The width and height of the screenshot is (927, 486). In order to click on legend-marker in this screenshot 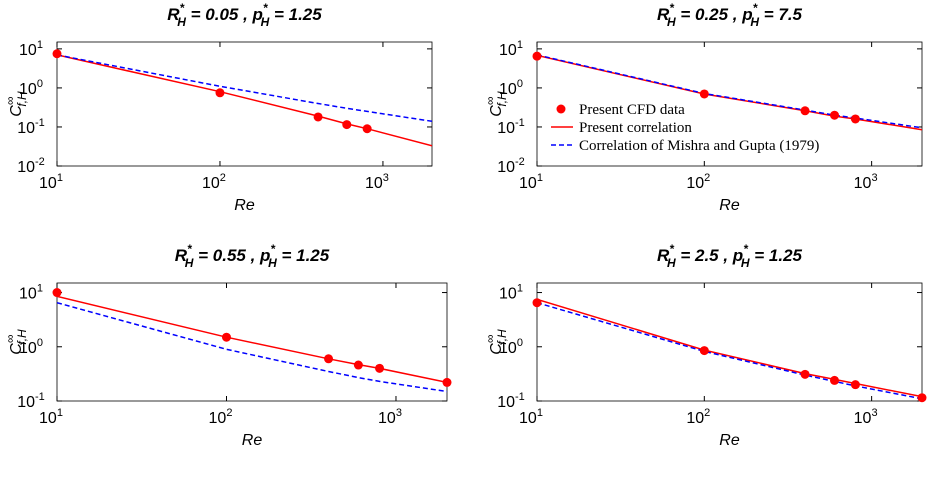, I will do `click(561, 109)`.